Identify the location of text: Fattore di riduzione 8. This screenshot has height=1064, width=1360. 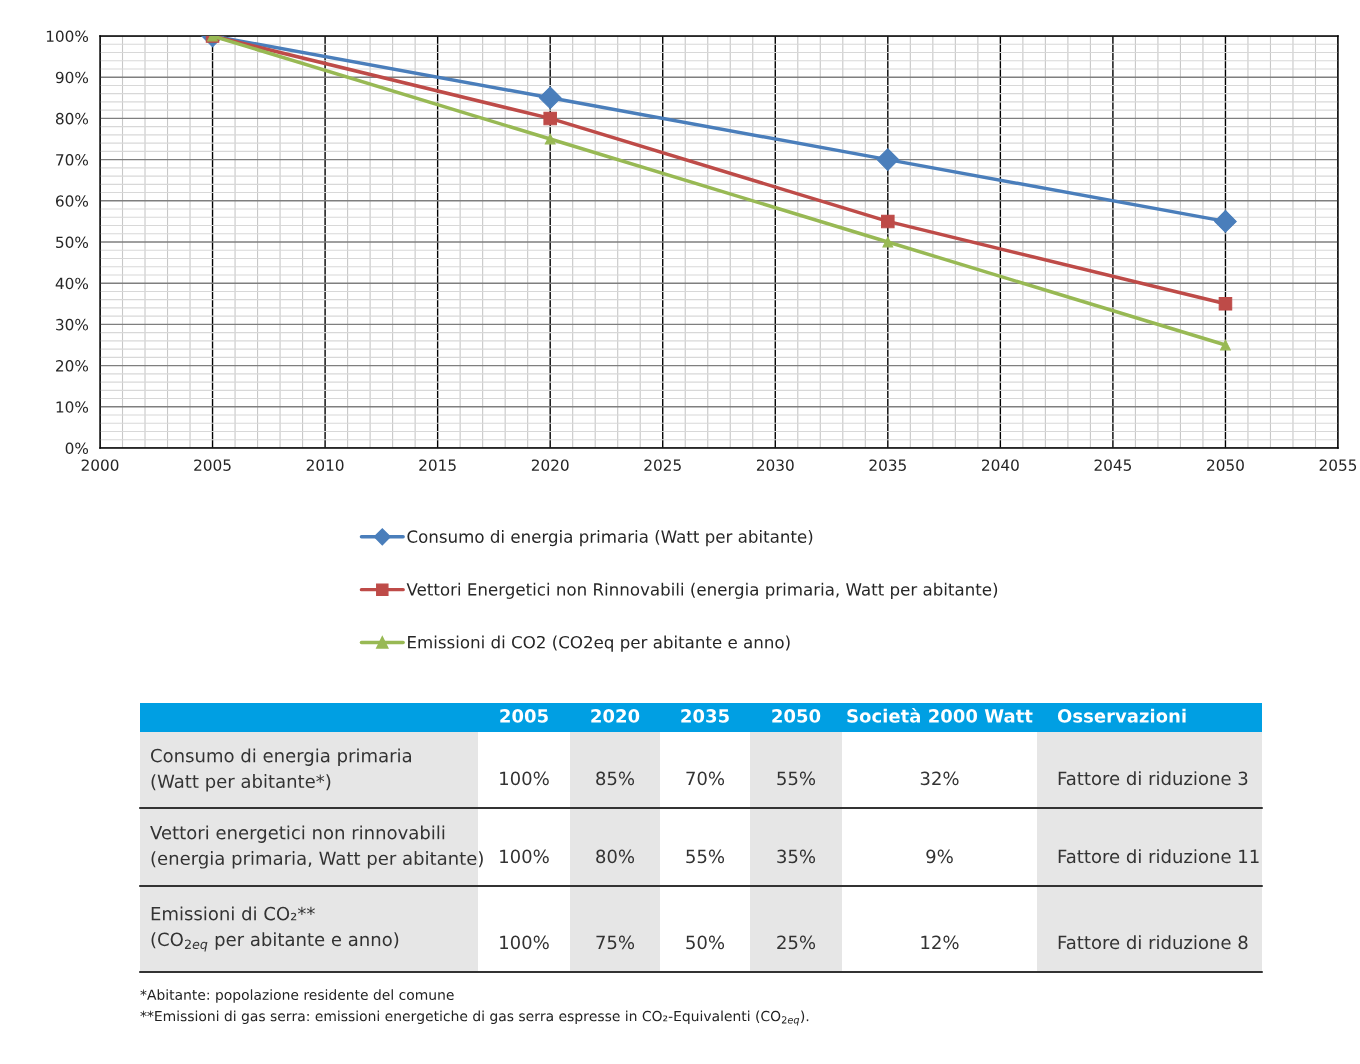
(1153, 942).